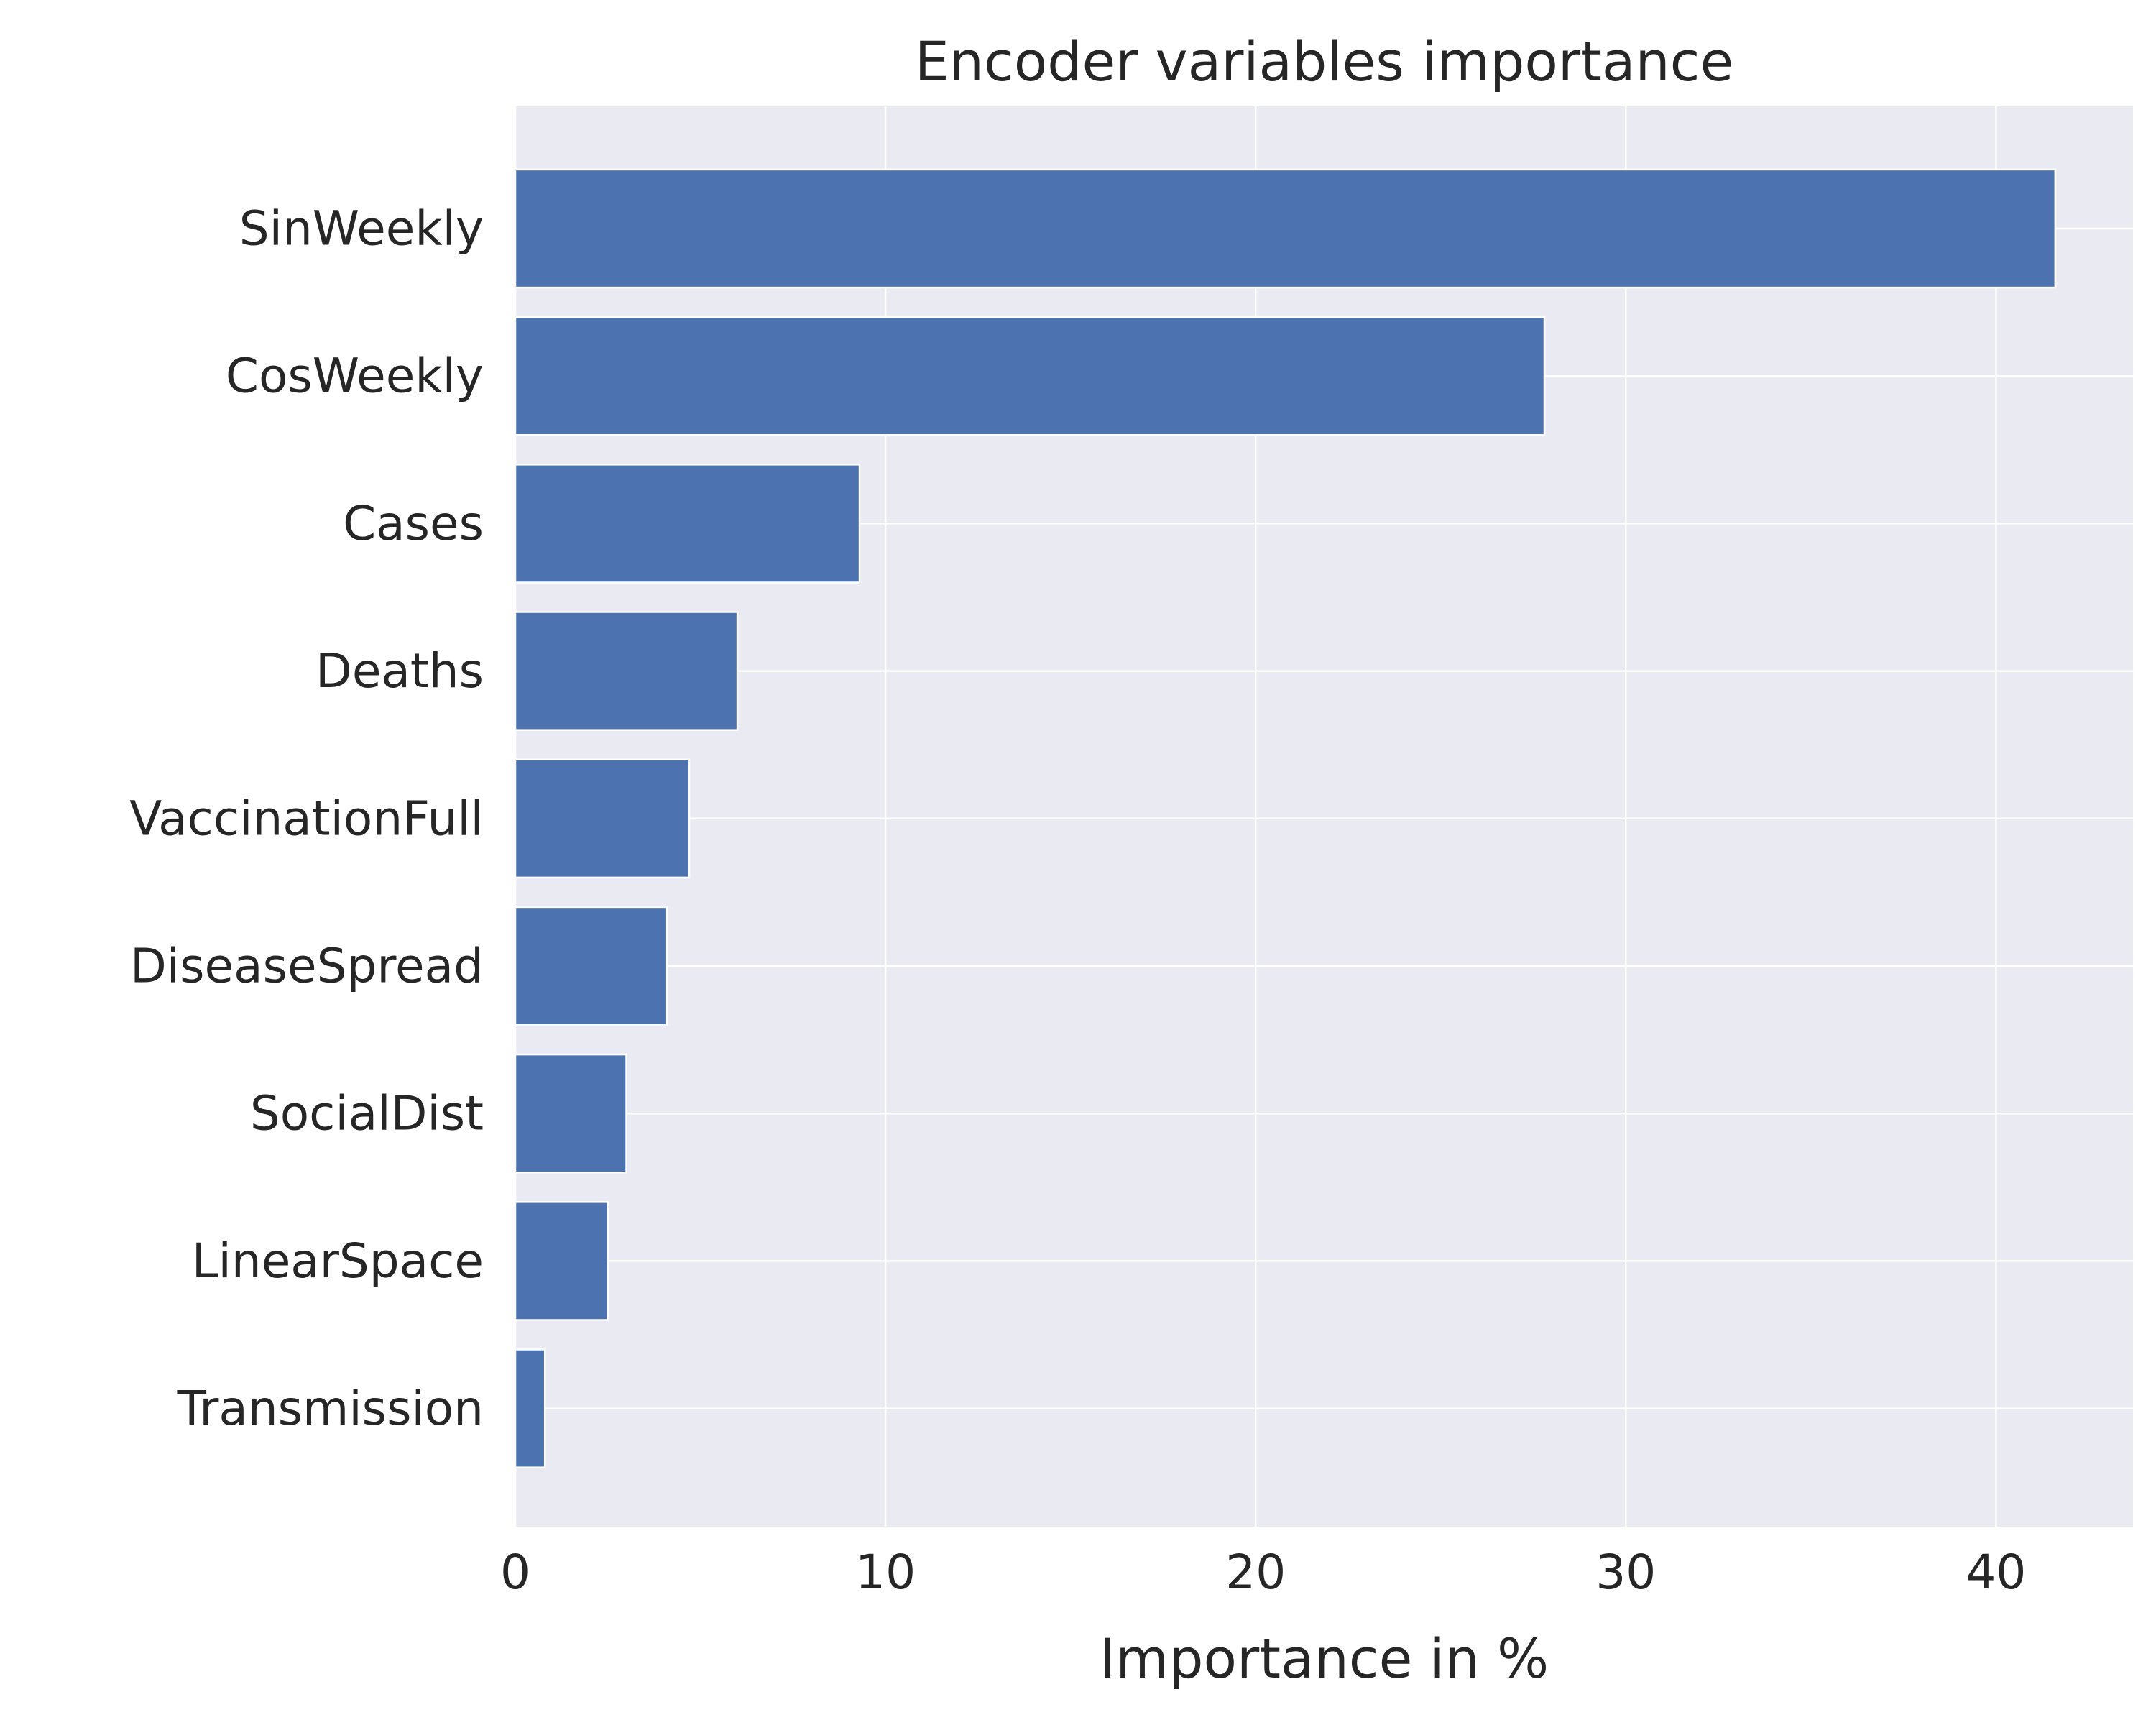  I want to click on bar-diseasespread, so click(591, 966).